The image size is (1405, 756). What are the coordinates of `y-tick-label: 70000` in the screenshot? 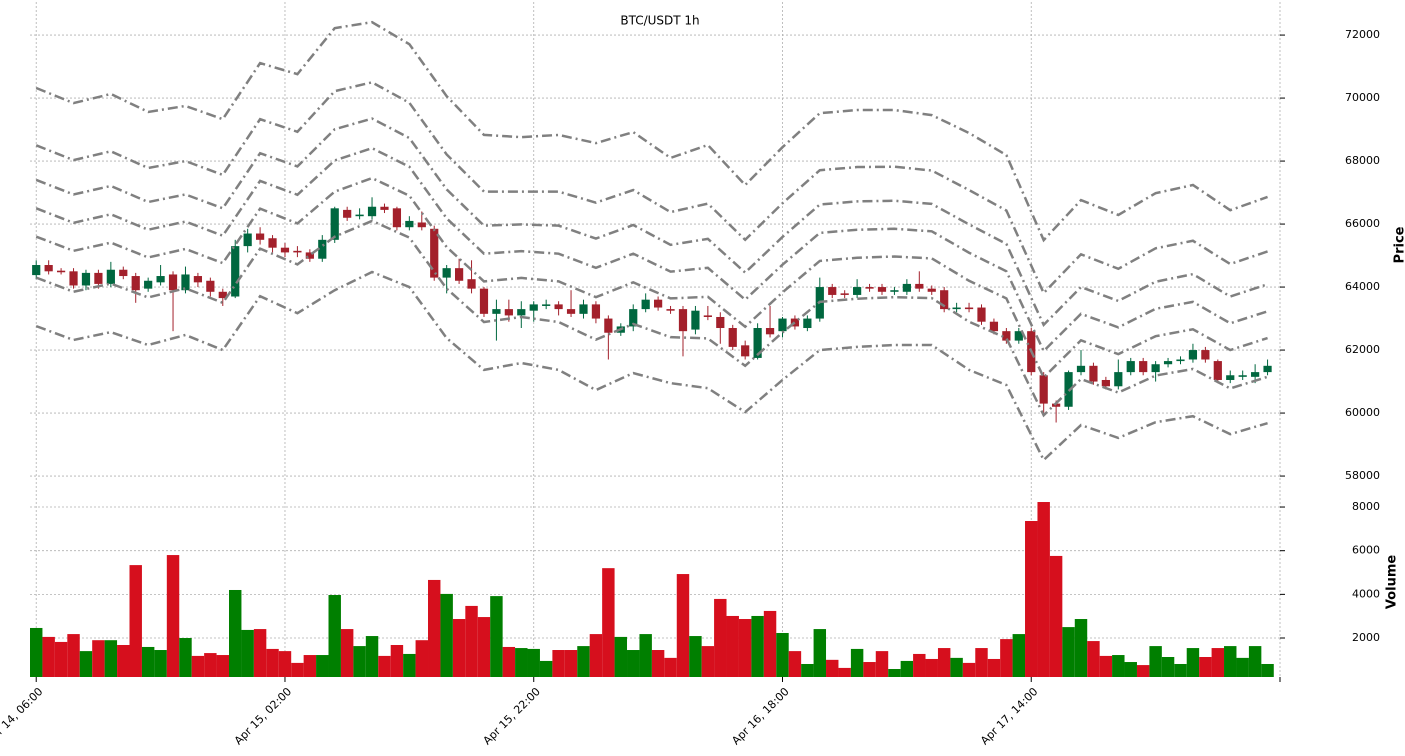 It's located at (1362, 97).